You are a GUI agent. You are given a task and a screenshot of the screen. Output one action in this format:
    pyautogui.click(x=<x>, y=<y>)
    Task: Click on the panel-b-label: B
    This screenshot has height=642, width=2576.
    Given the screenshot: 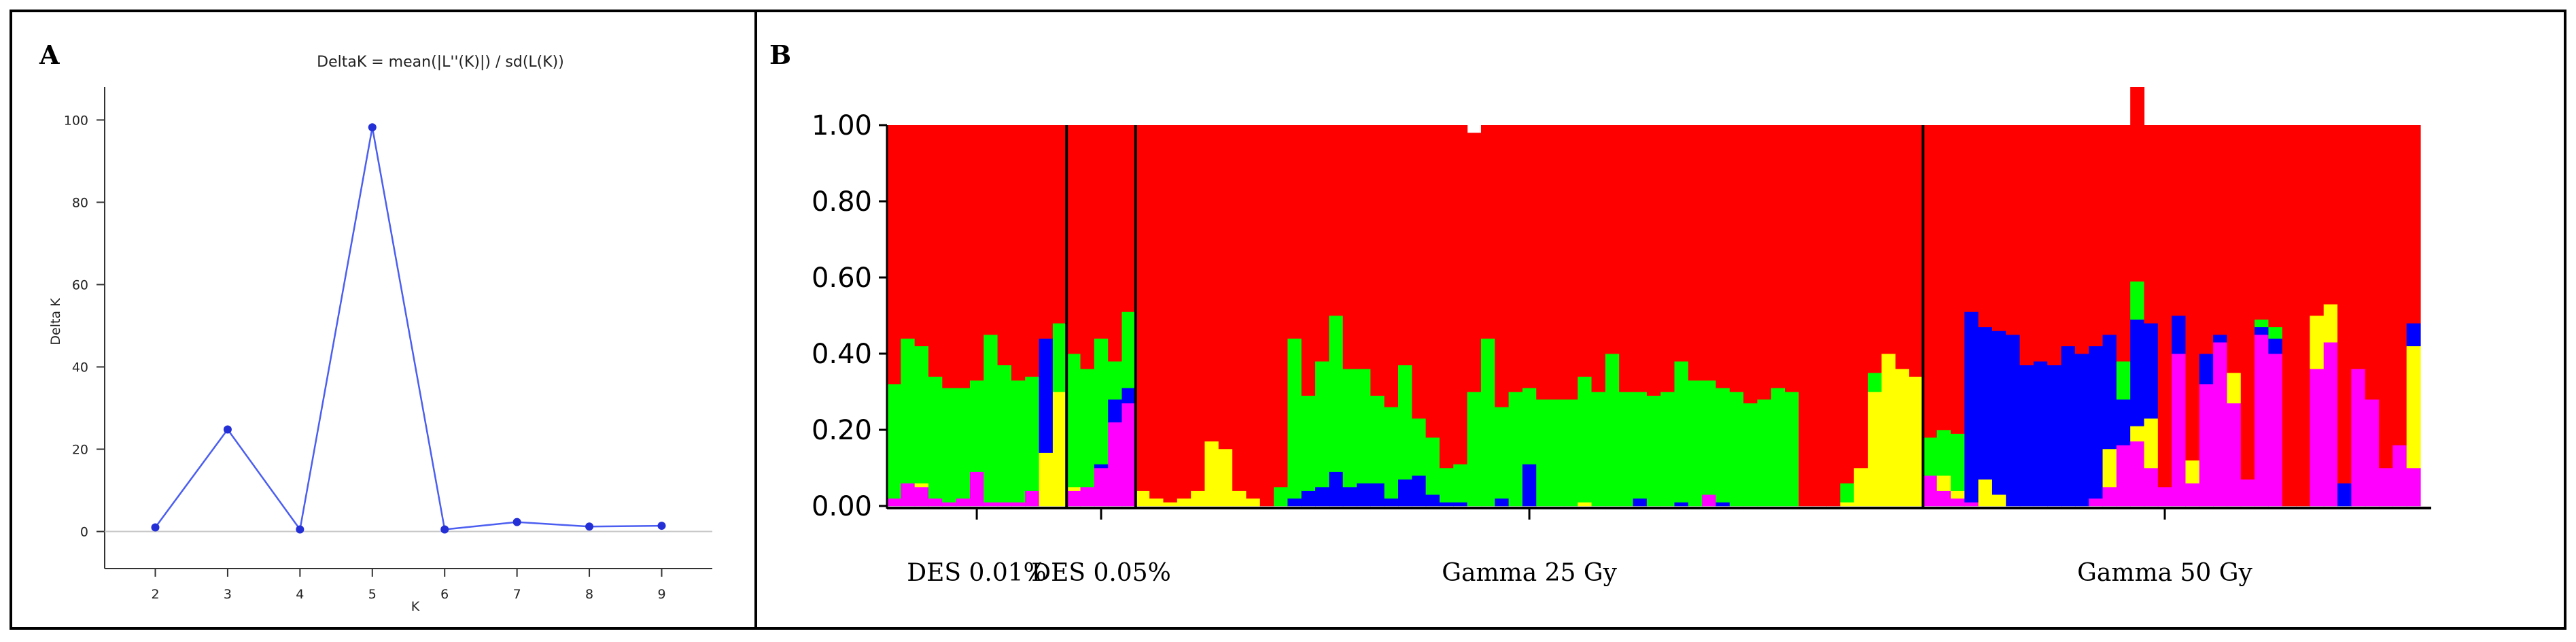 What is the action you would take?
    pyautogui.click(x=780, y=54)
    